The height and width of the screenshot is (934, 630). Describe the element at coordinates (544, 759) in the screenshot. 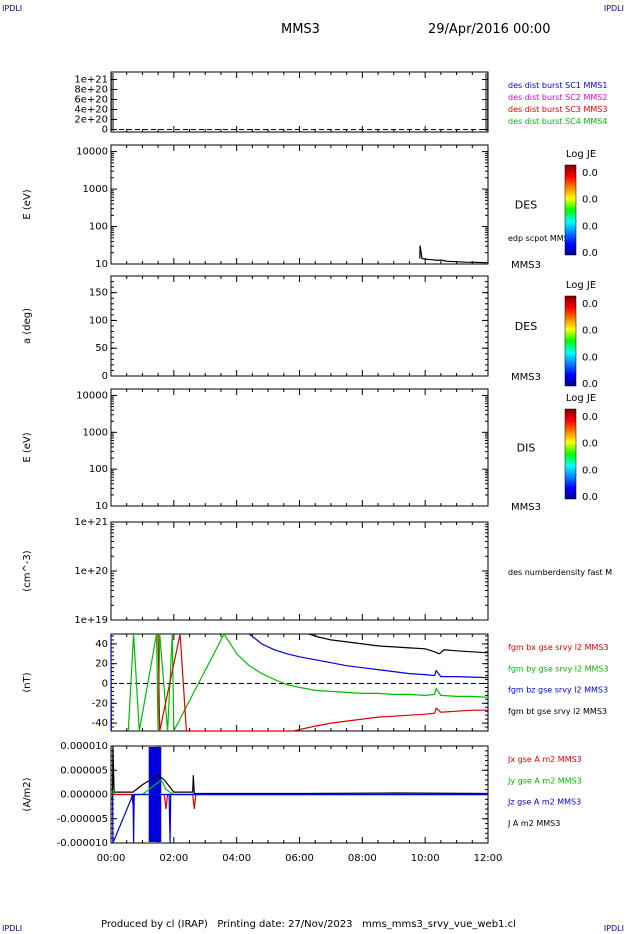

I see `legend-entry: Jx gse A m2 MMS3` at that location.